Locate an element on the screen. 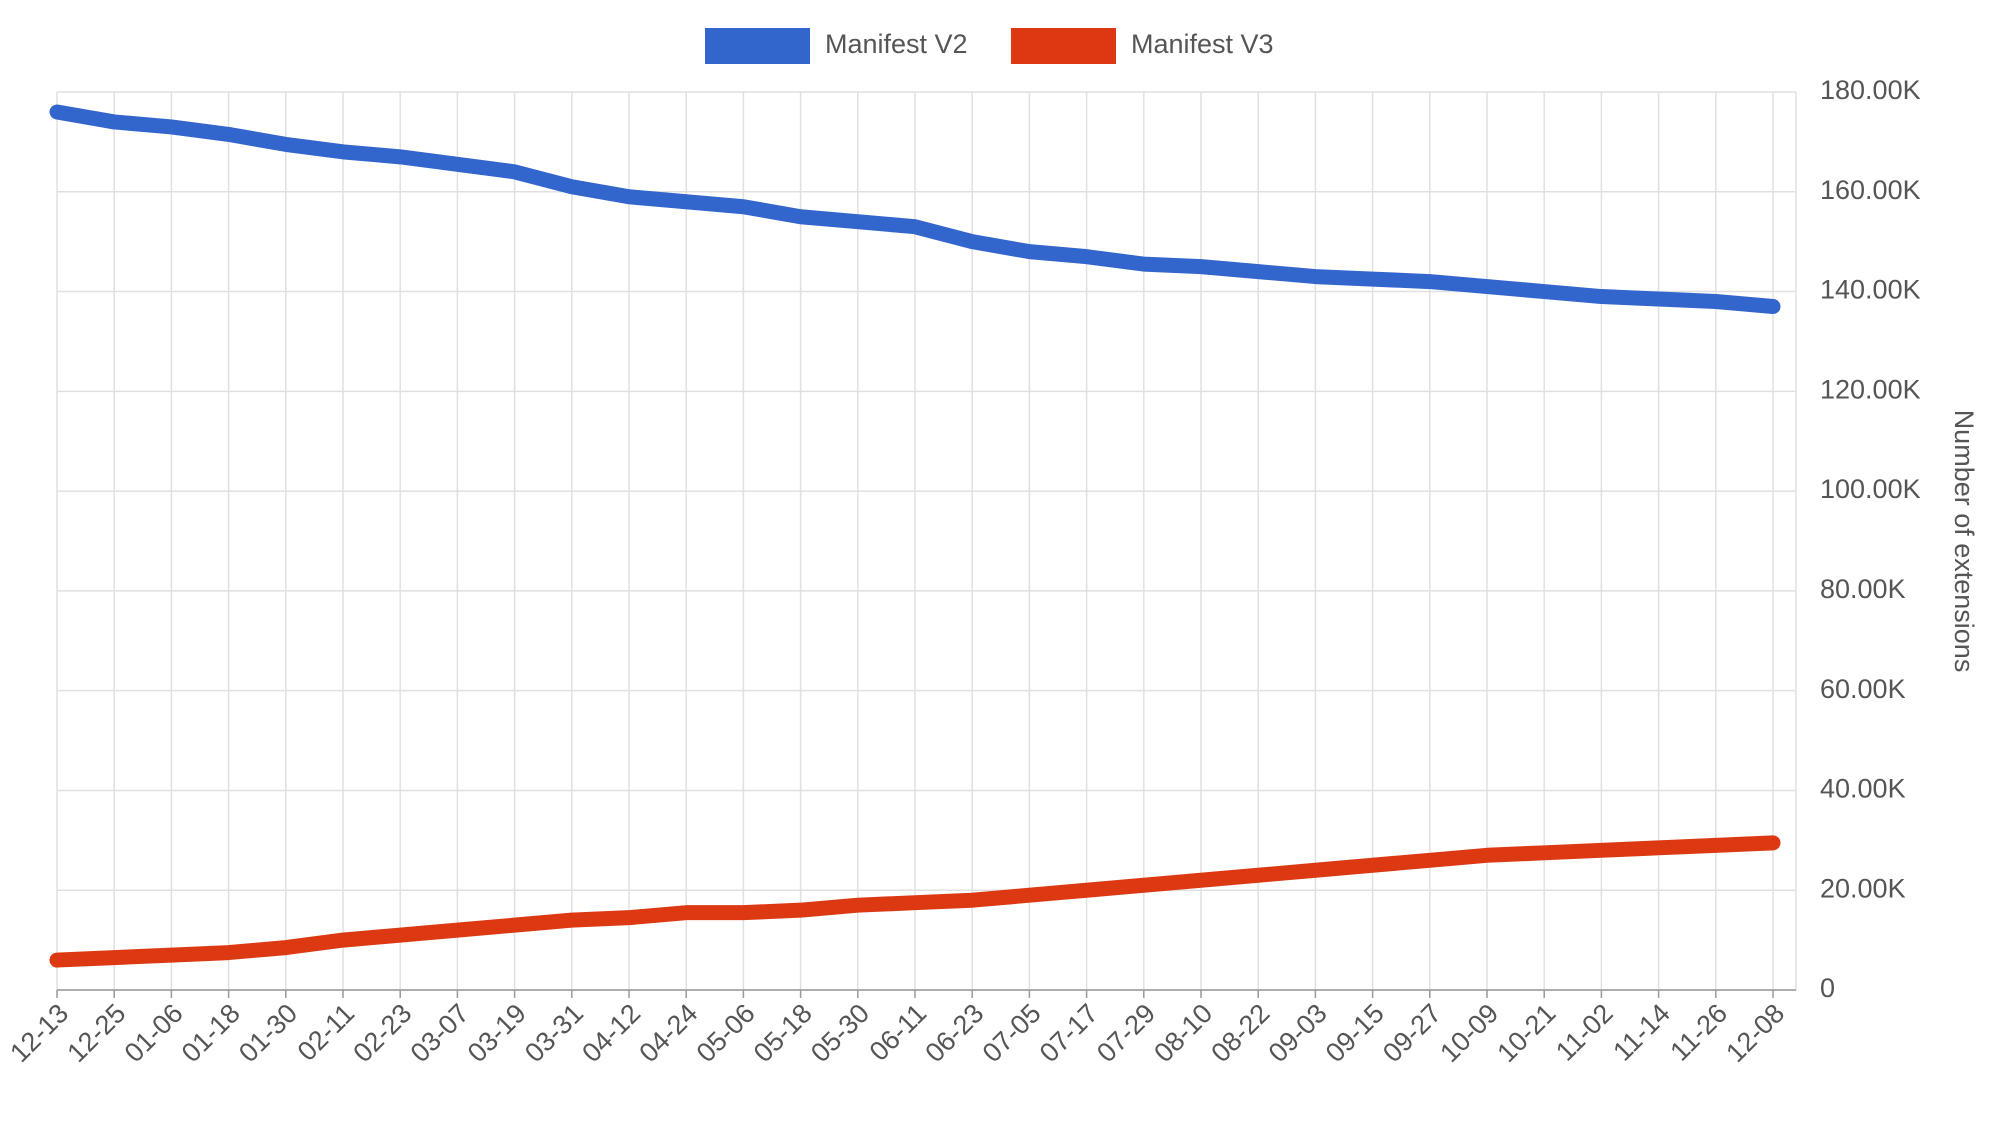 The height and width of the screenshot is (1126, 2000). y-tick-label: 40.00K is located at coordinates (1863, 789).